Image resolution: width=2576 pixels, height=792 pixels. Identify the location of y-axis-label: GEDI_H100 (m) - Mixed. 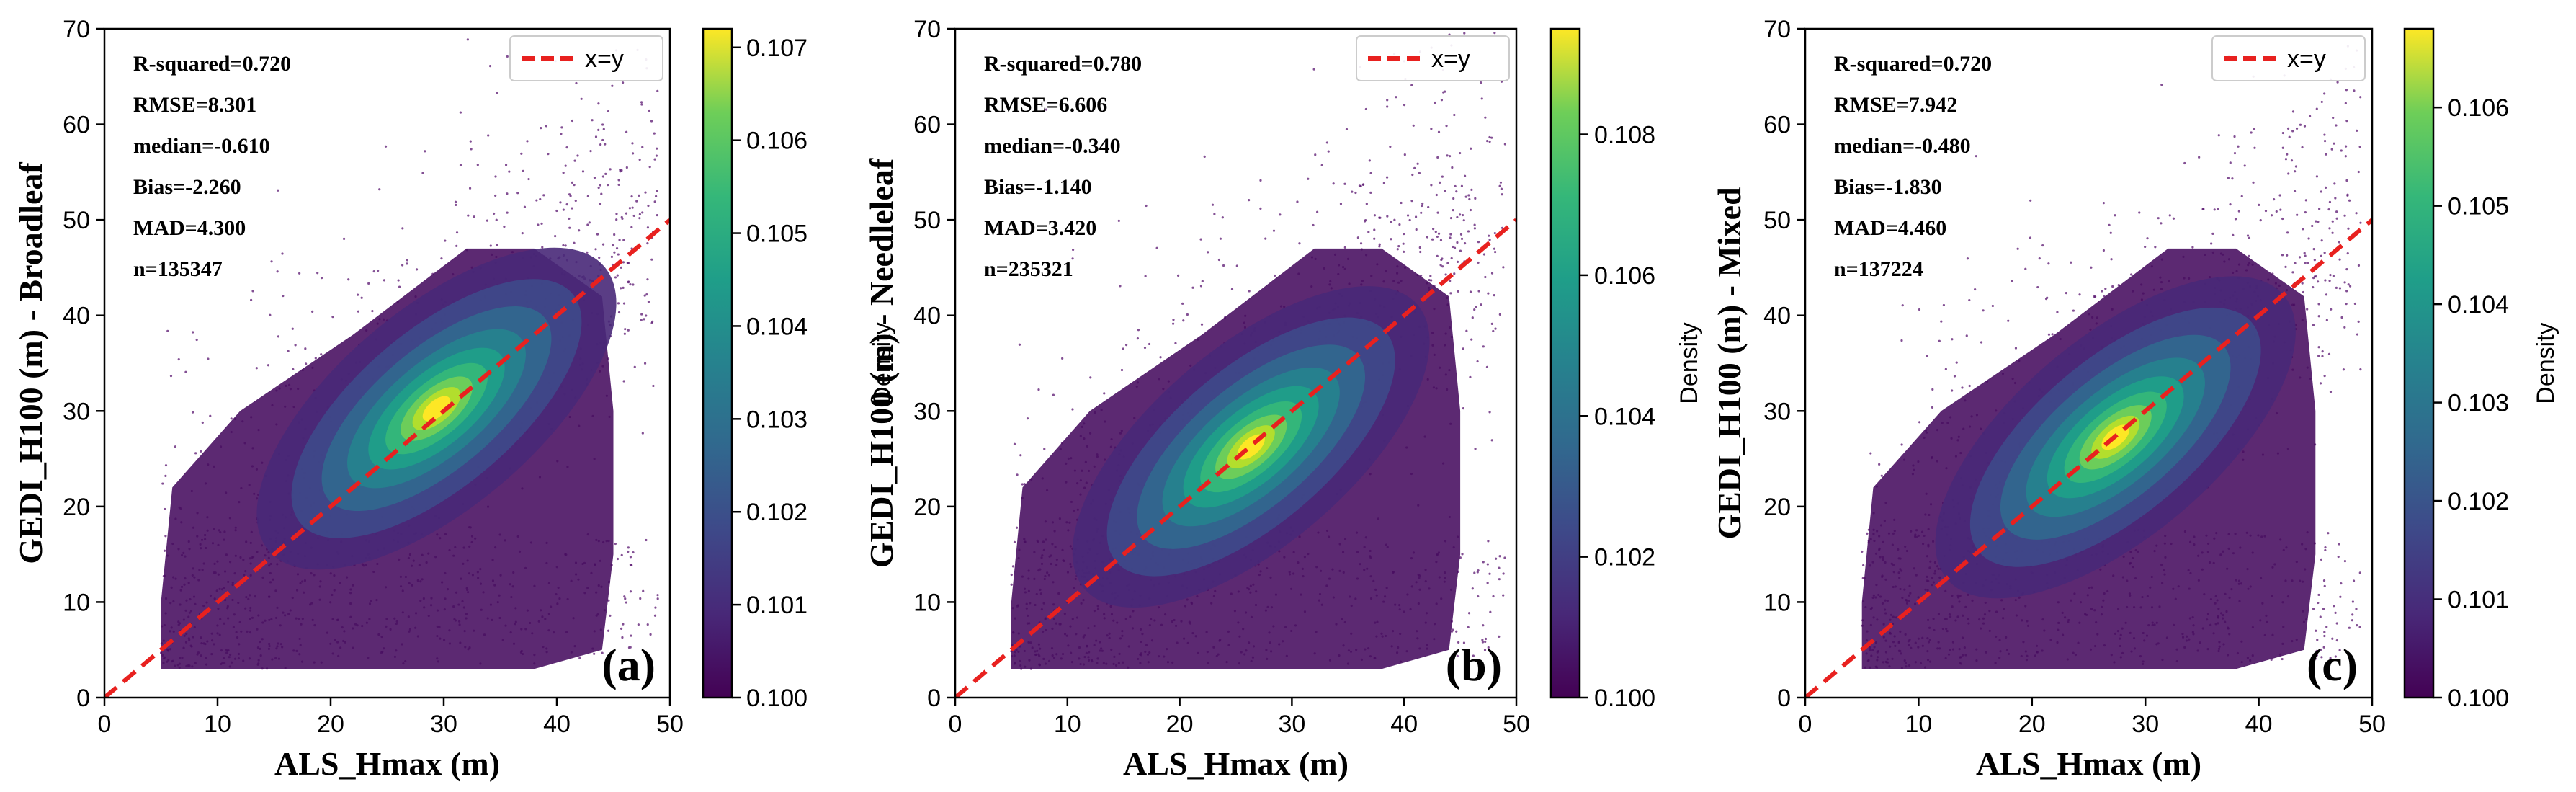
(1729, 363).